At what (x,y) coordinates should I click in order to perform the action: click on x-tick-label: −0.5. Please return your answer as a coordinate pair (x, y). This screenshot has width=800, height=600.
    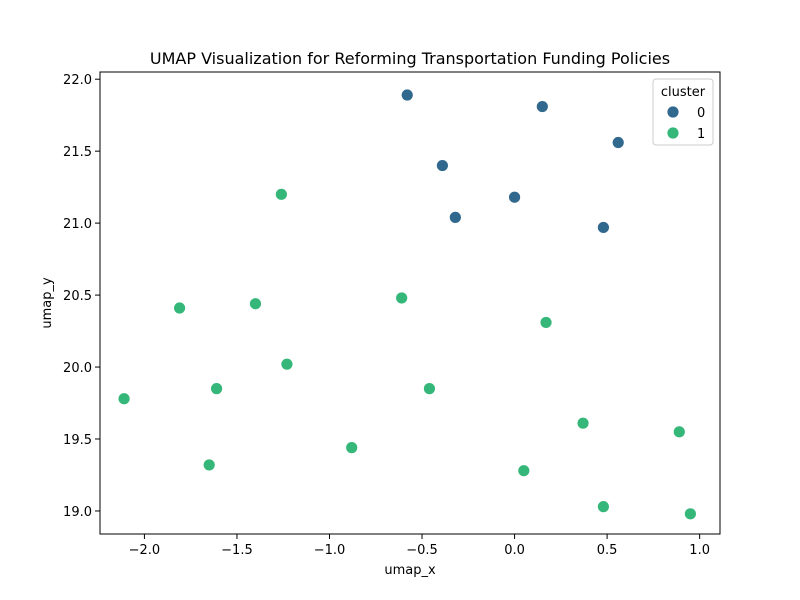
    Looking at the image, I should click on (422, 550).